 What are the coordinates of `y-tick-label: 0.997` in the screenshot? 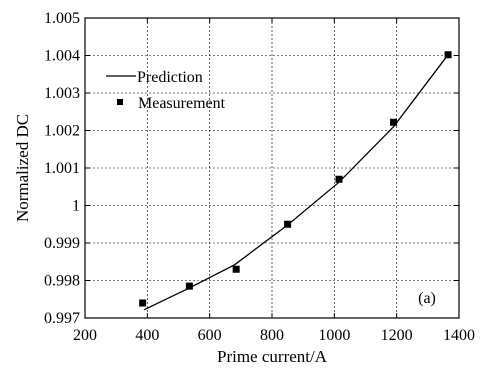 It's located at (62, 318).